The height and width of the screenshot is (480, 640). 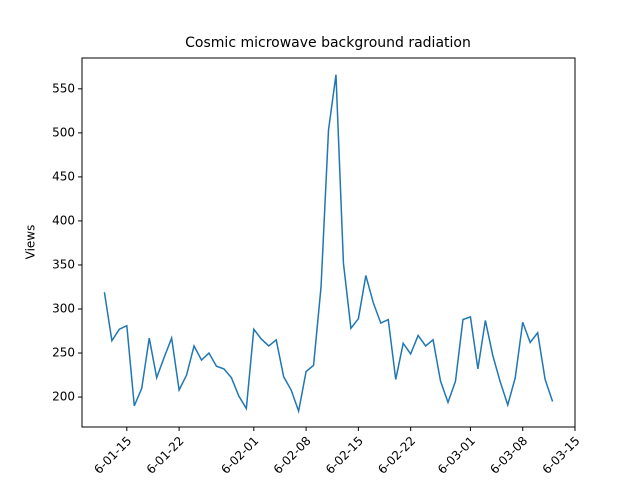 I want to click on chart-title: Cosmic microwave background radiation, so click(x=328, y=43).